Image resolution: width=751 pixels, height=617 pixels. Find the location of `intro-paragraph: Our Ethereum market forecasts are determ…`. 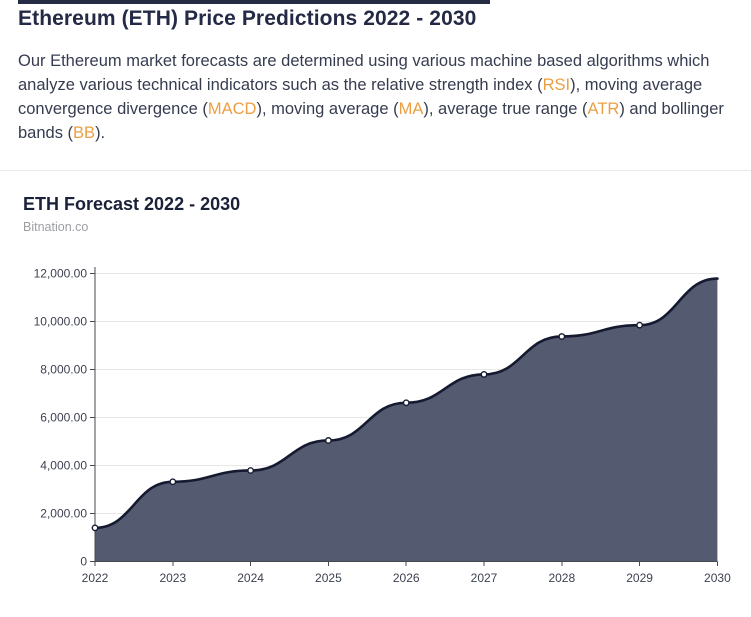

intro-paragraph: Our Ethereum market forecasts are determ… is located at coordinates (372, 97).